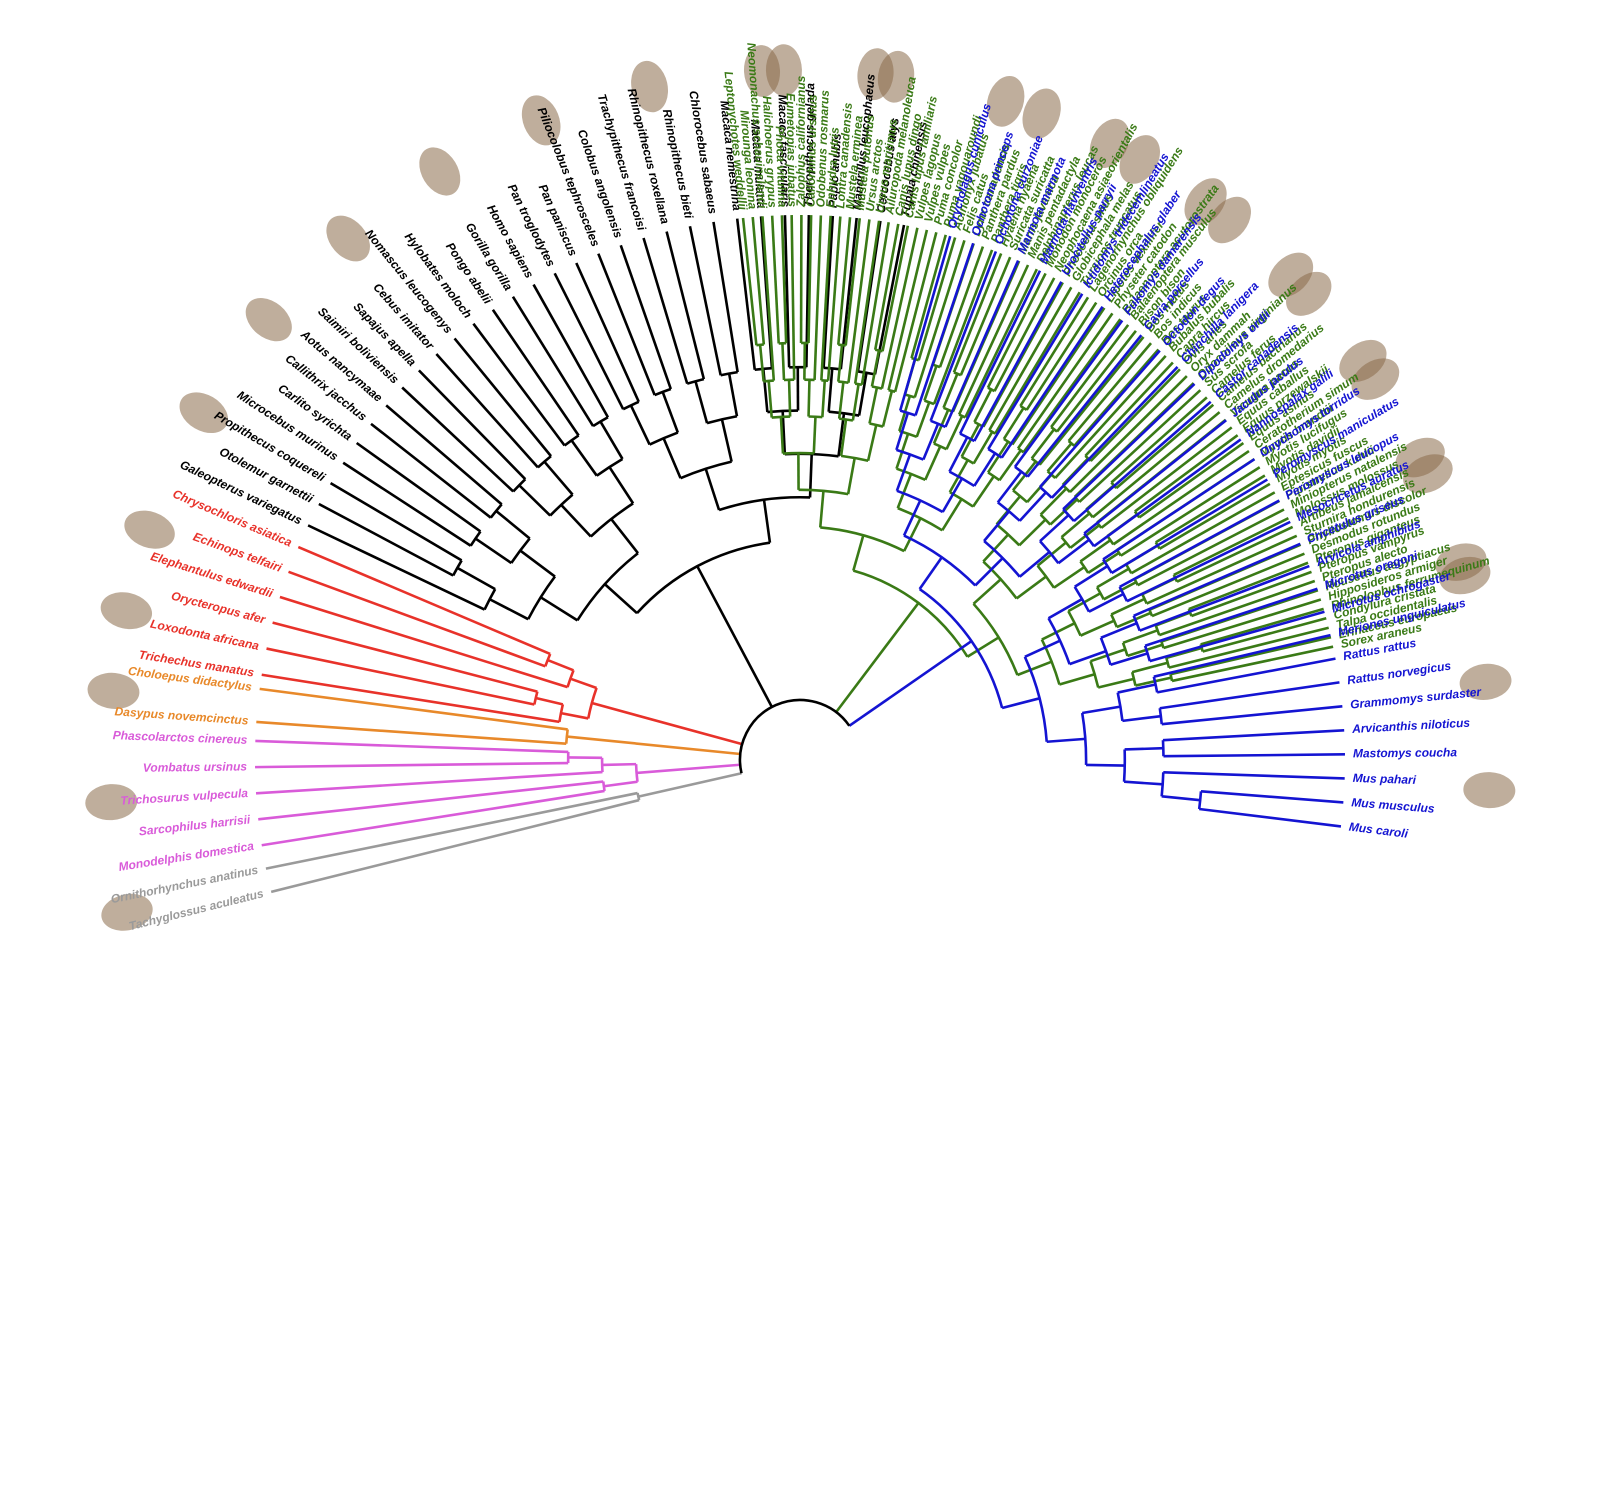 This screenshot has height=1511, width=1602. I want to click on species-label: Eumetopias jubatus, so click(792, 150).